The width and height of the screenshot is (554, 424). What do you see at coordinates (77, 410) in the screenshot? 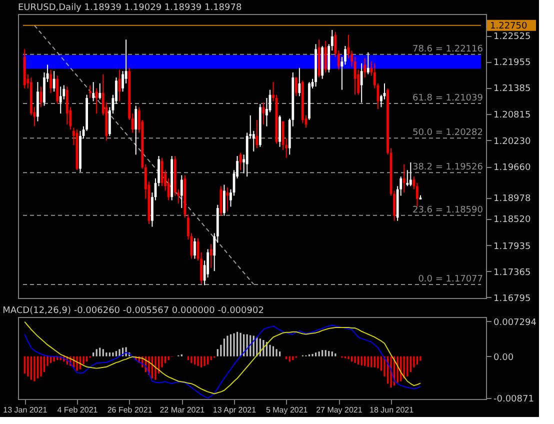
I see `x-tick-label: 4 Feb 2021` at bounding box center [77, 410].